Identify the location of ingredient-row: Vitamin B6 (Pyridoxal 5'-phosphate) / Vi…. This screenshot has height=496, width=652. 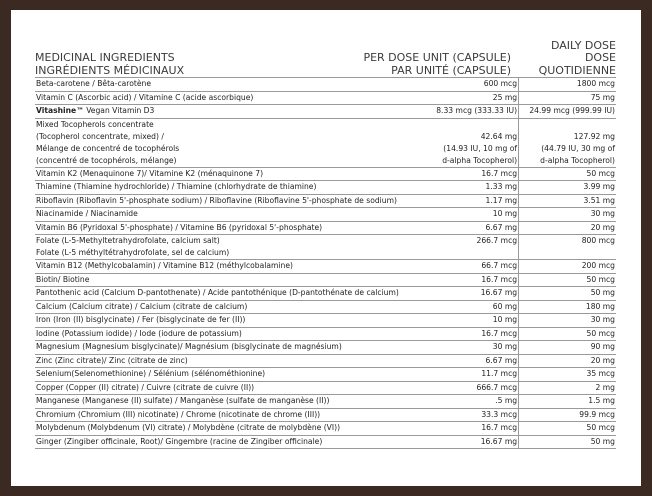
(325, 227).